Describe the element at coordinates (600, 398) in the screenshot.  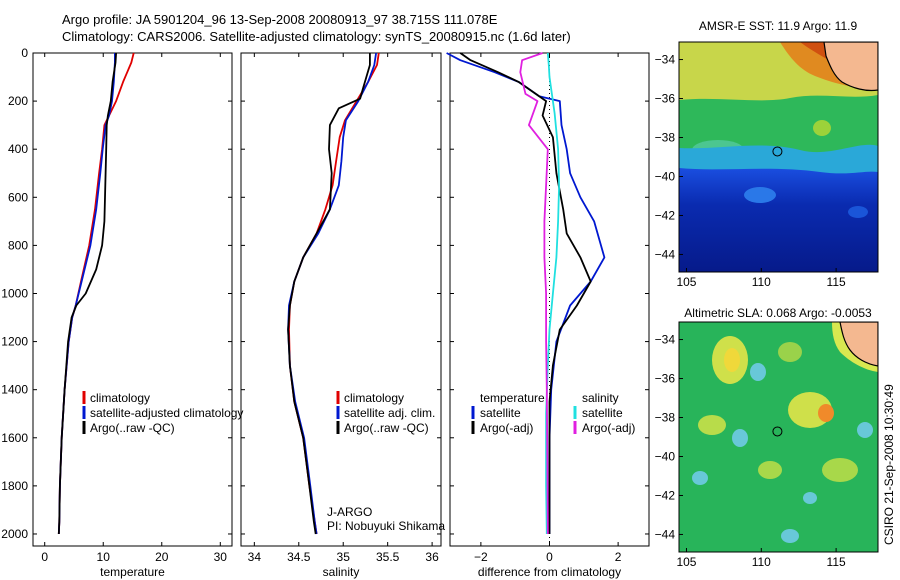
I see `legend-heading-salinity: salinity` at that location.